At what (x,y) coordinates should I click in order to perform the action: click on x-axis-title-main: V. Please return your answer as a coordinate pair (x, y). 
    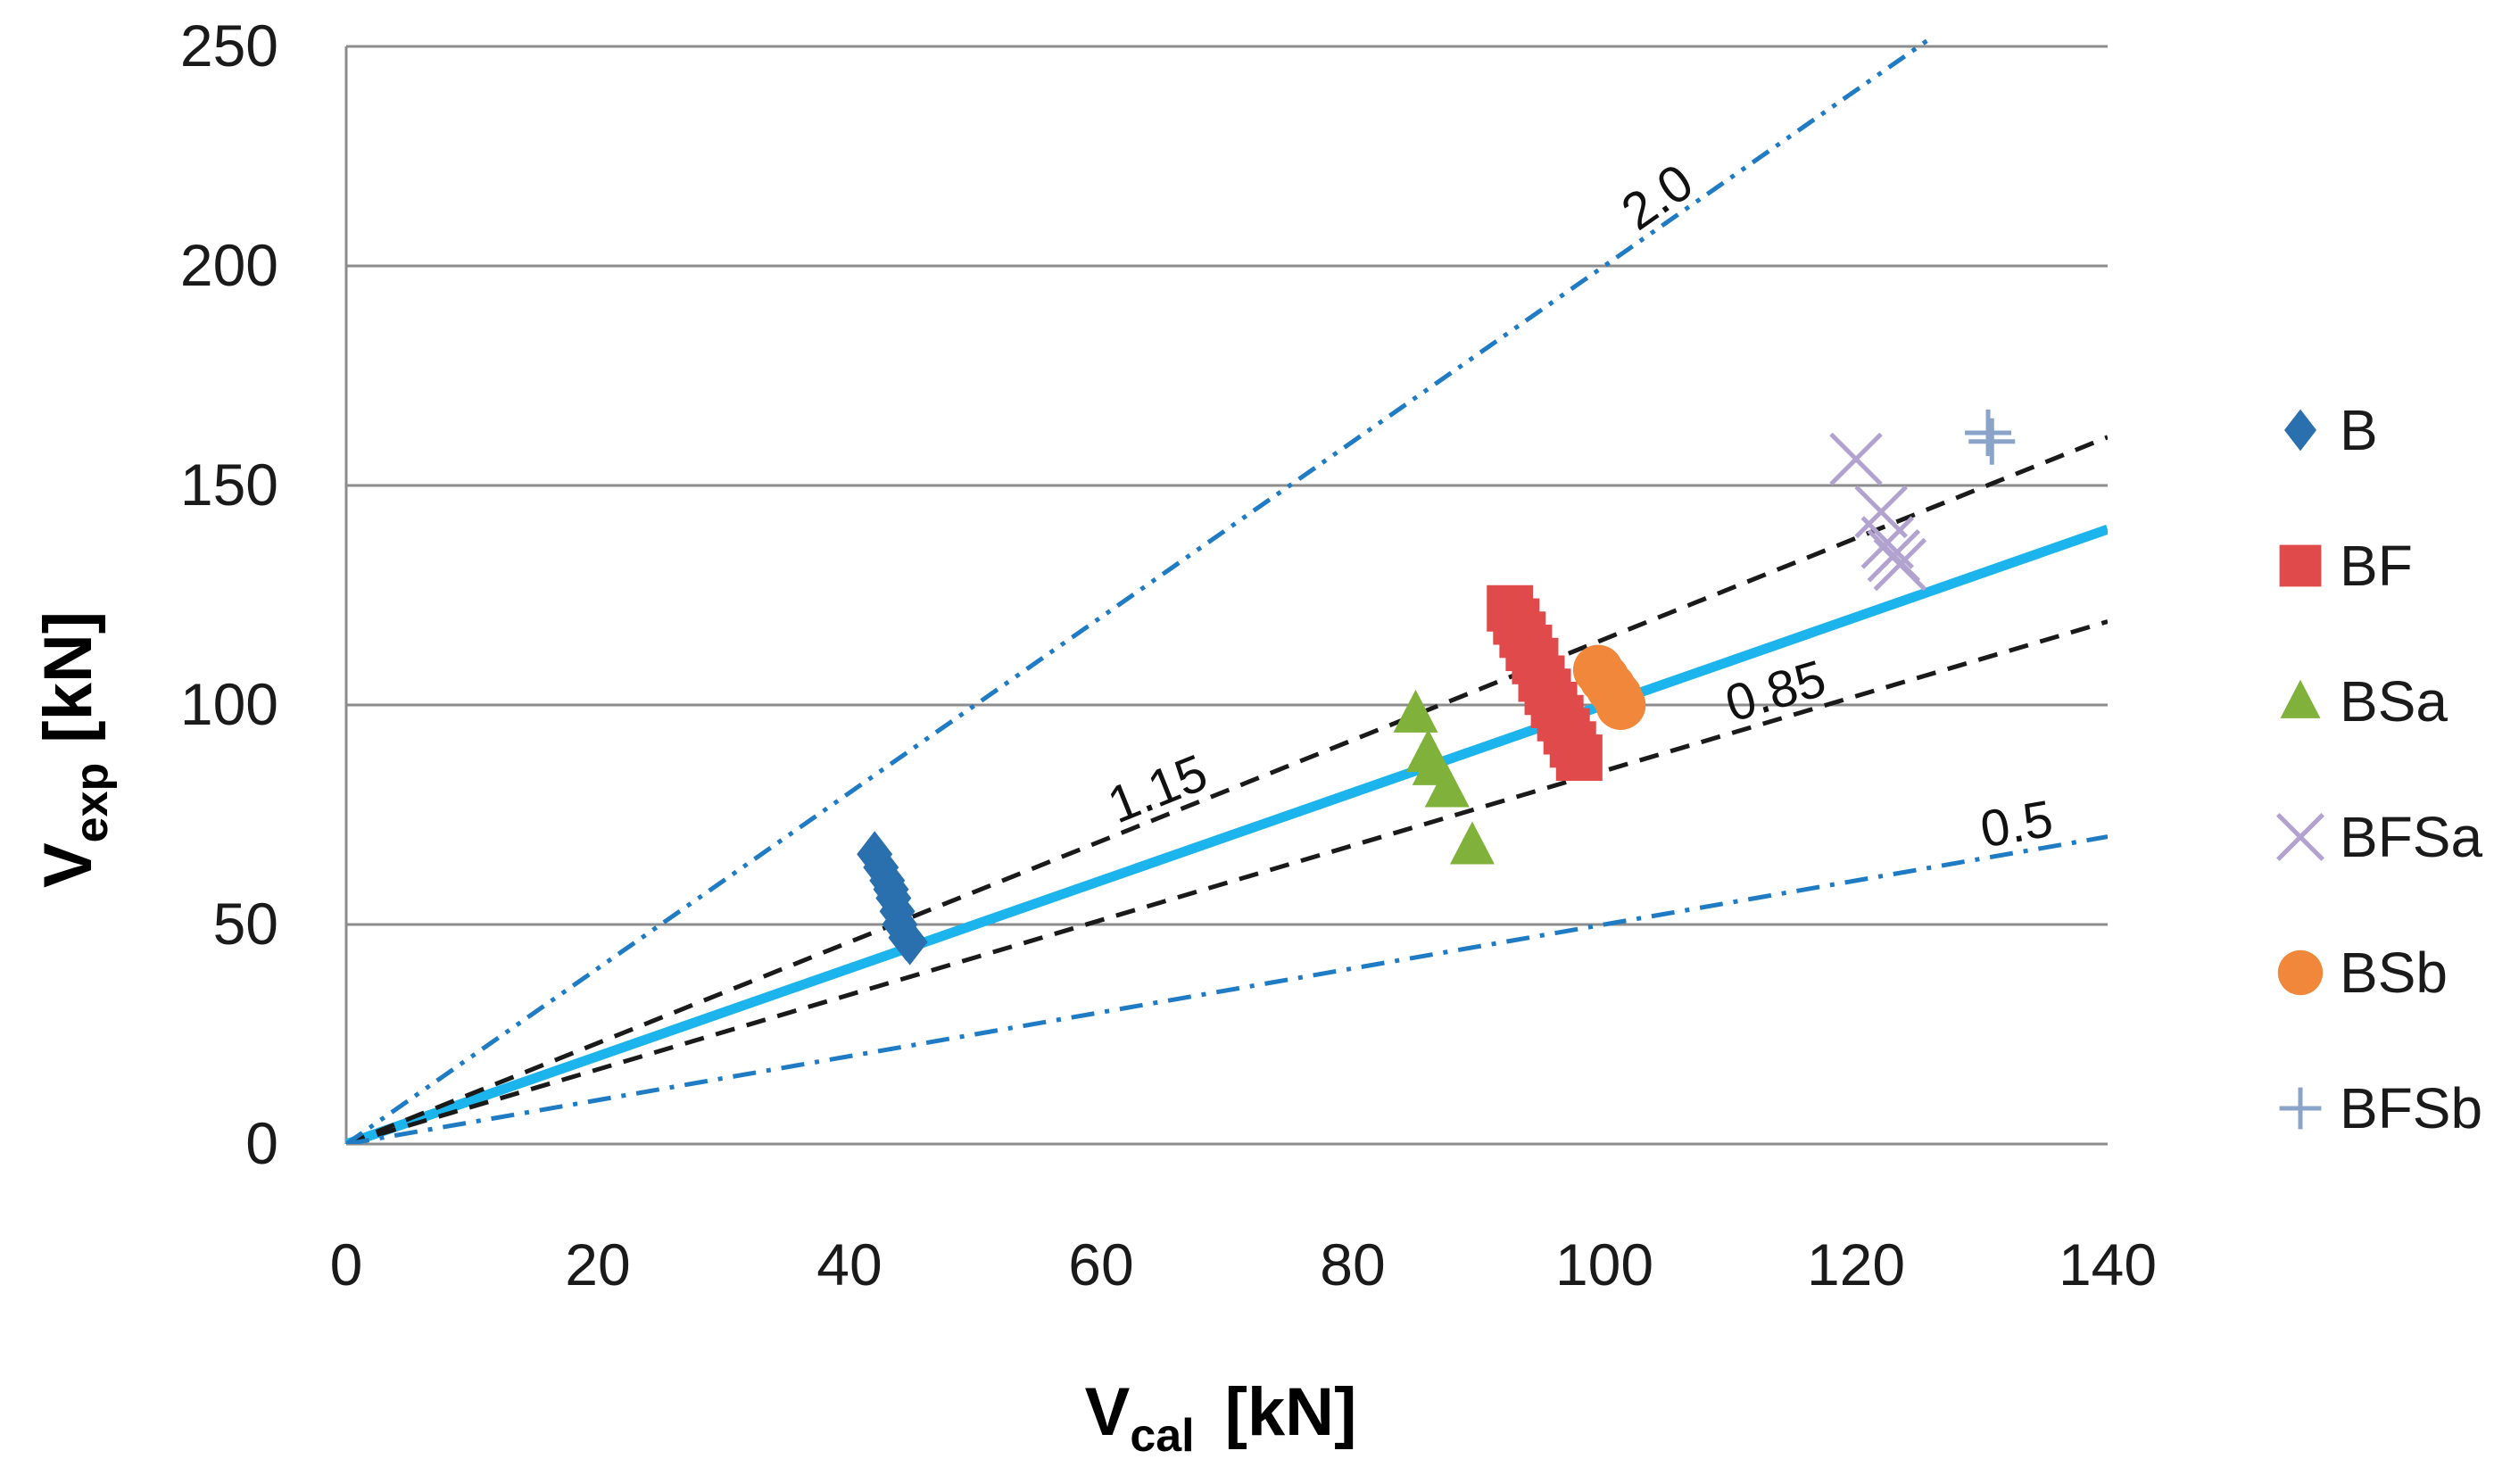
    Looking at the image, I should click on (1108, 1412).